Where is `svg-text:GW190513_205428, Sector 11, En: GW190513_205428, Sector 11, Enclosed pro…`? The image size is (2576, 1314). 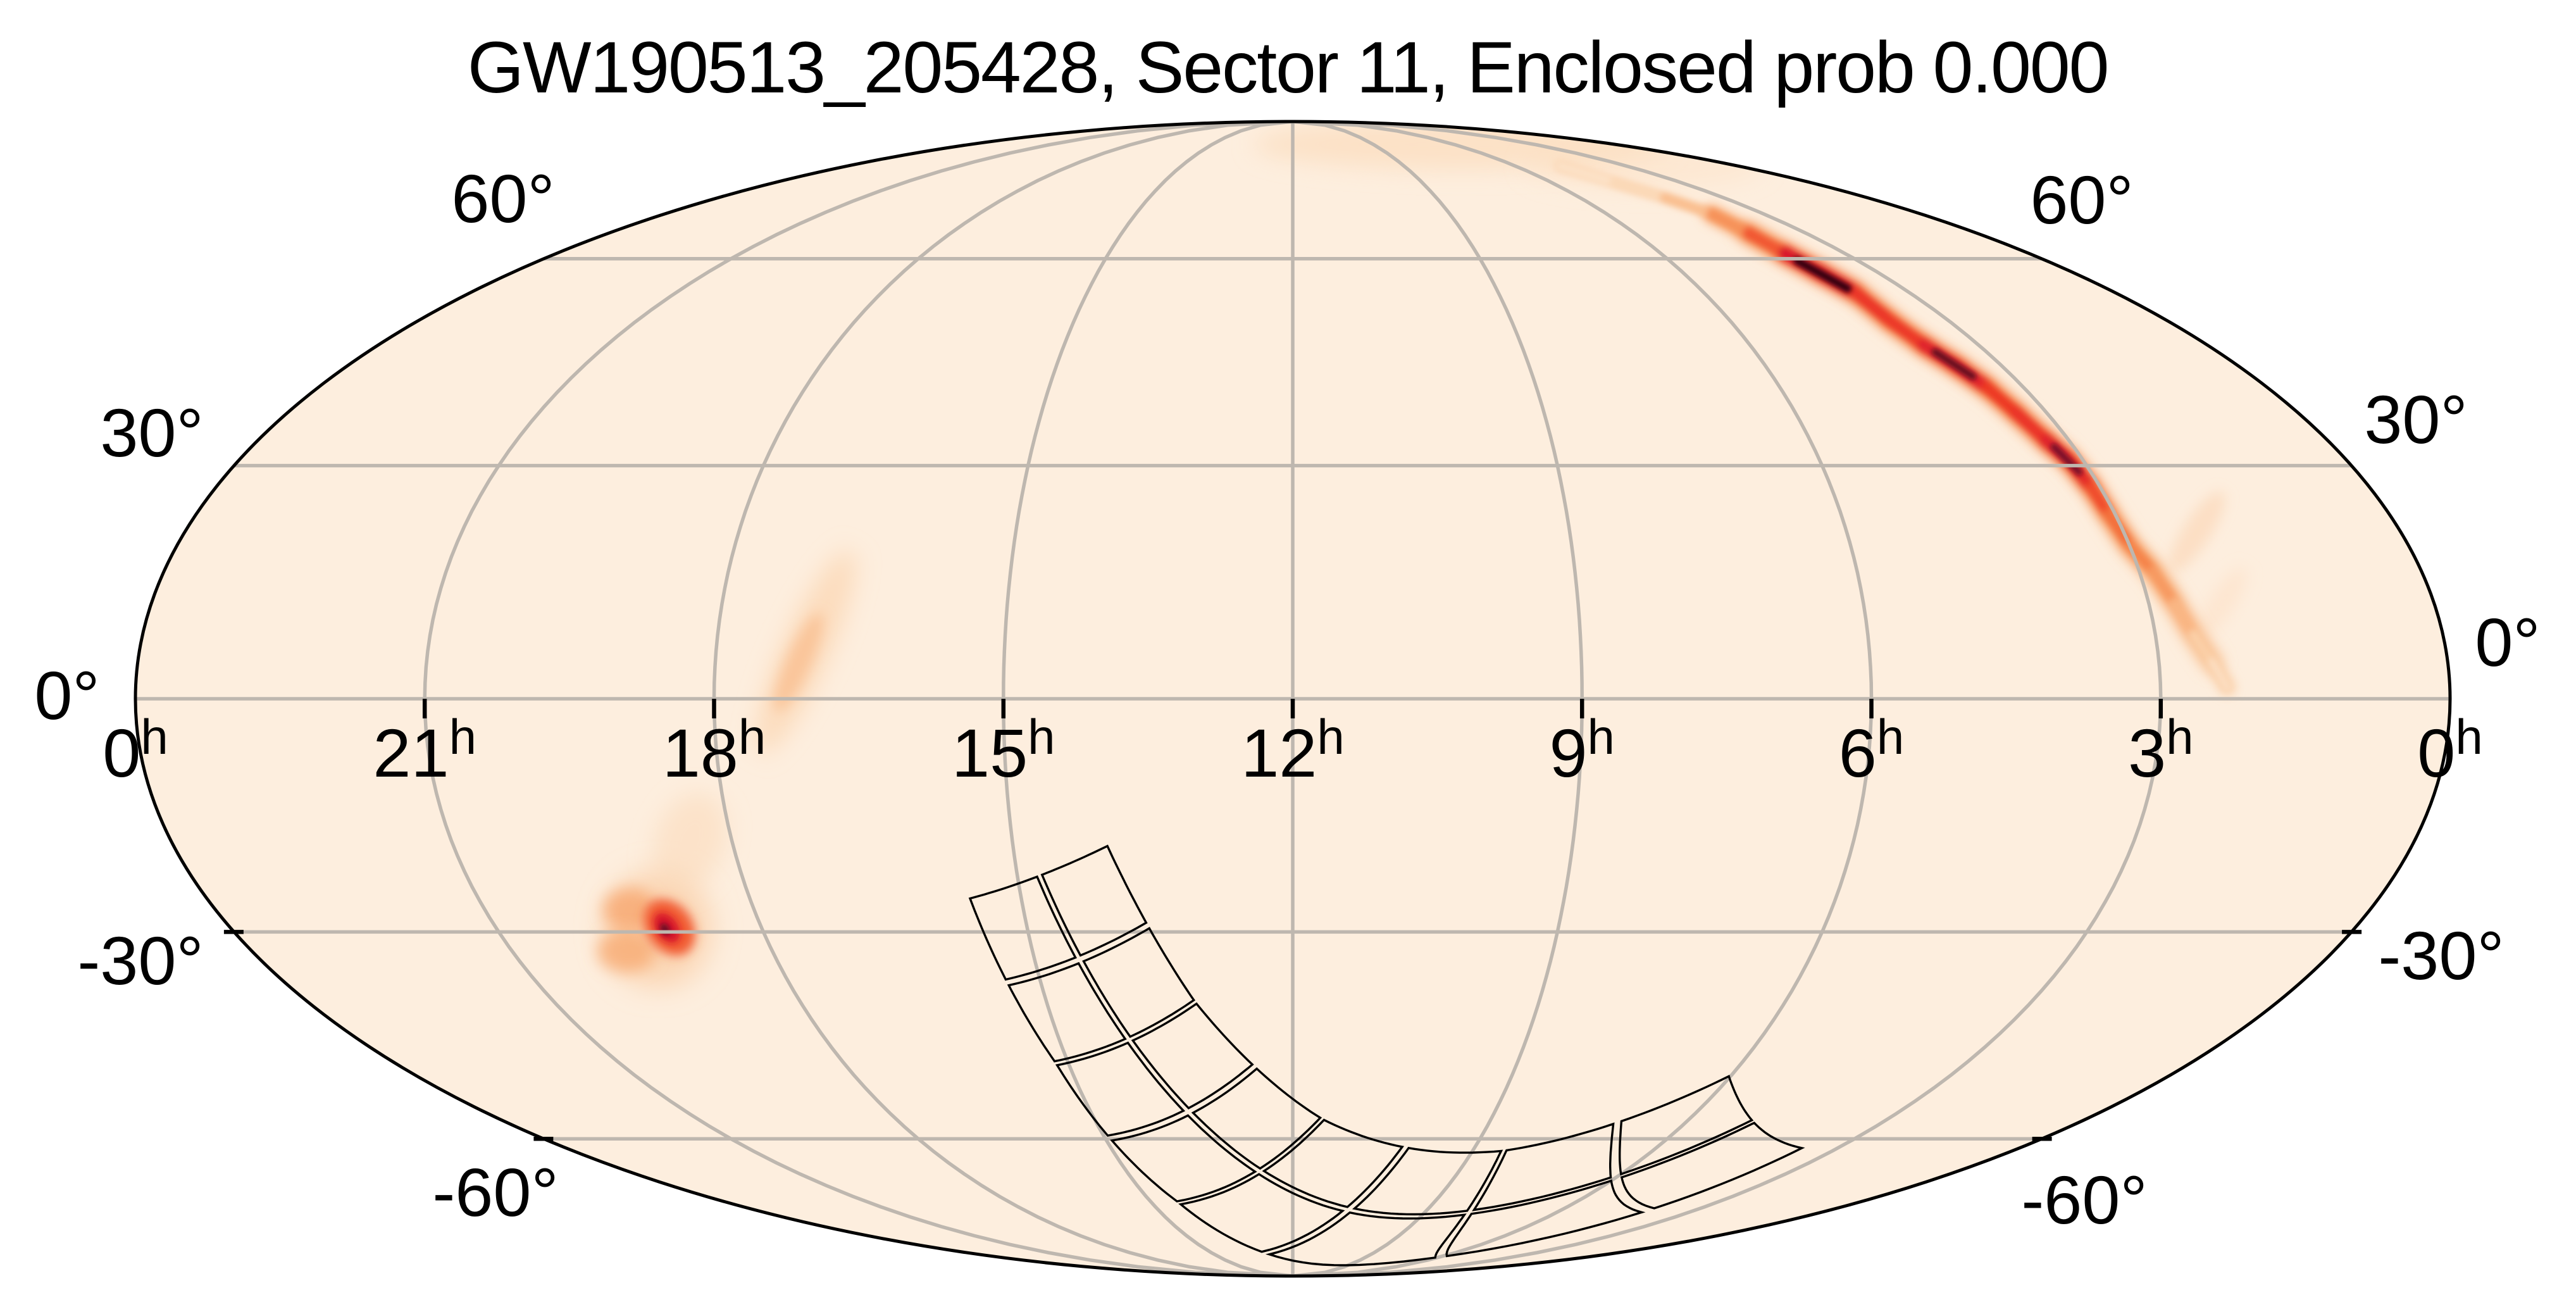
svg-text:GW190513_205428, Sector 11, En: GW190513_205428, Sector 11, Enclosed pro… is located at coordinates (1288, 67).